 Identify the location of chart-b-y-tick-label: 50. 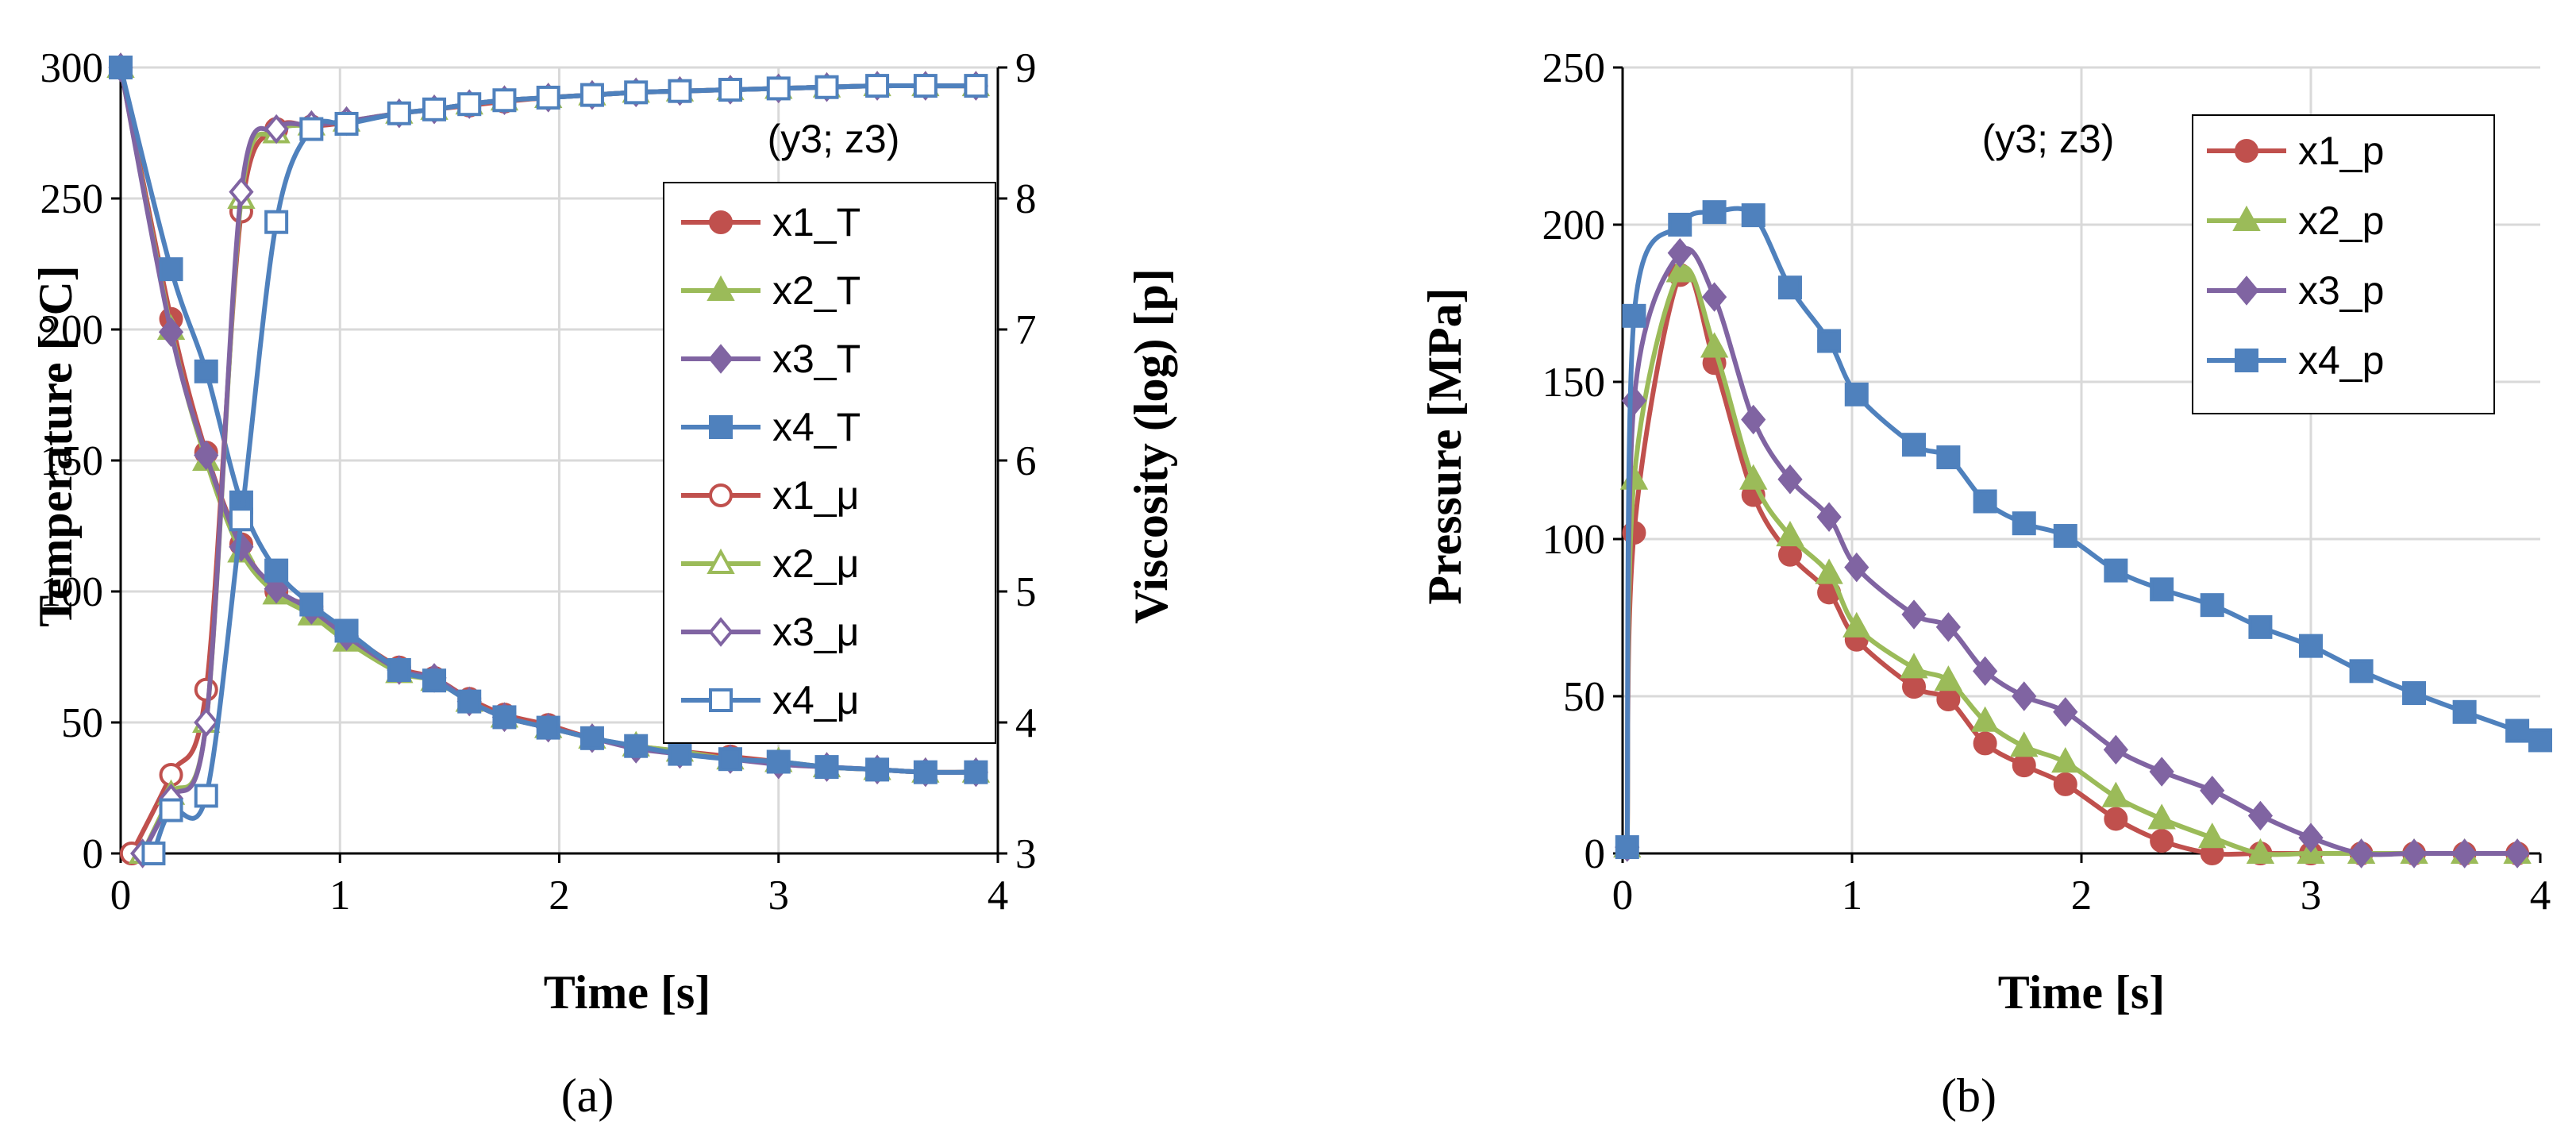
(1584, 697).